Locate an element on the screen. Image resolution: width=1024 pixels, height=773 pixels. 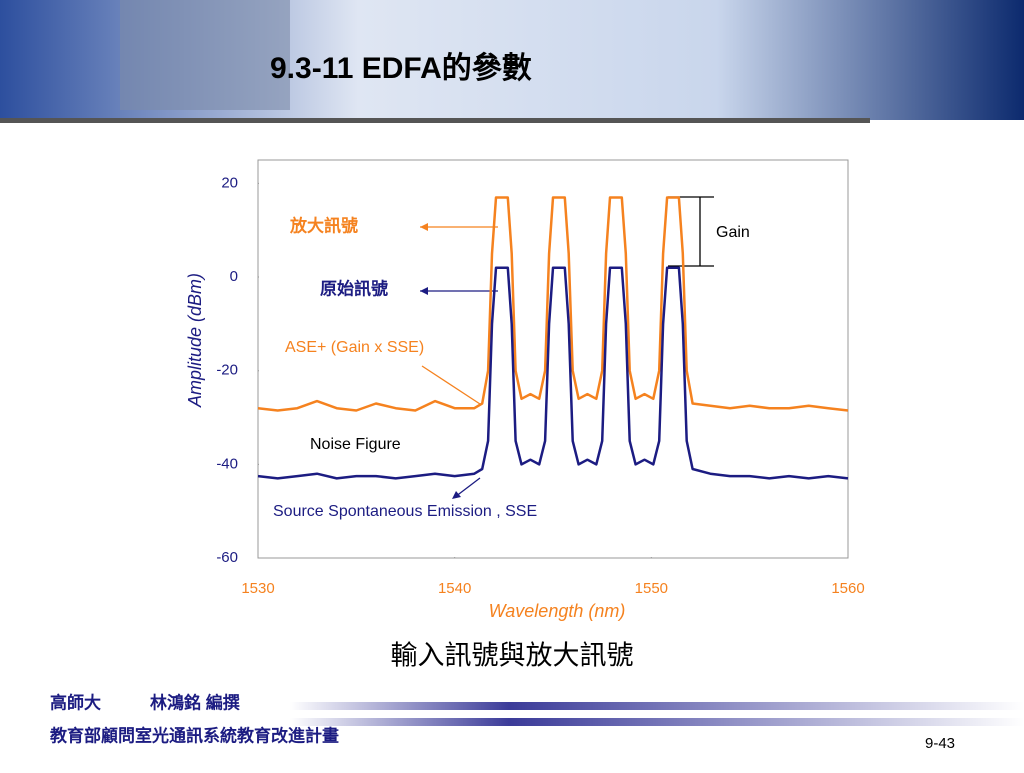
footer-program: 教育部顧問室光通訊系統教育改進計畫 is located at coordinates (194, 735).